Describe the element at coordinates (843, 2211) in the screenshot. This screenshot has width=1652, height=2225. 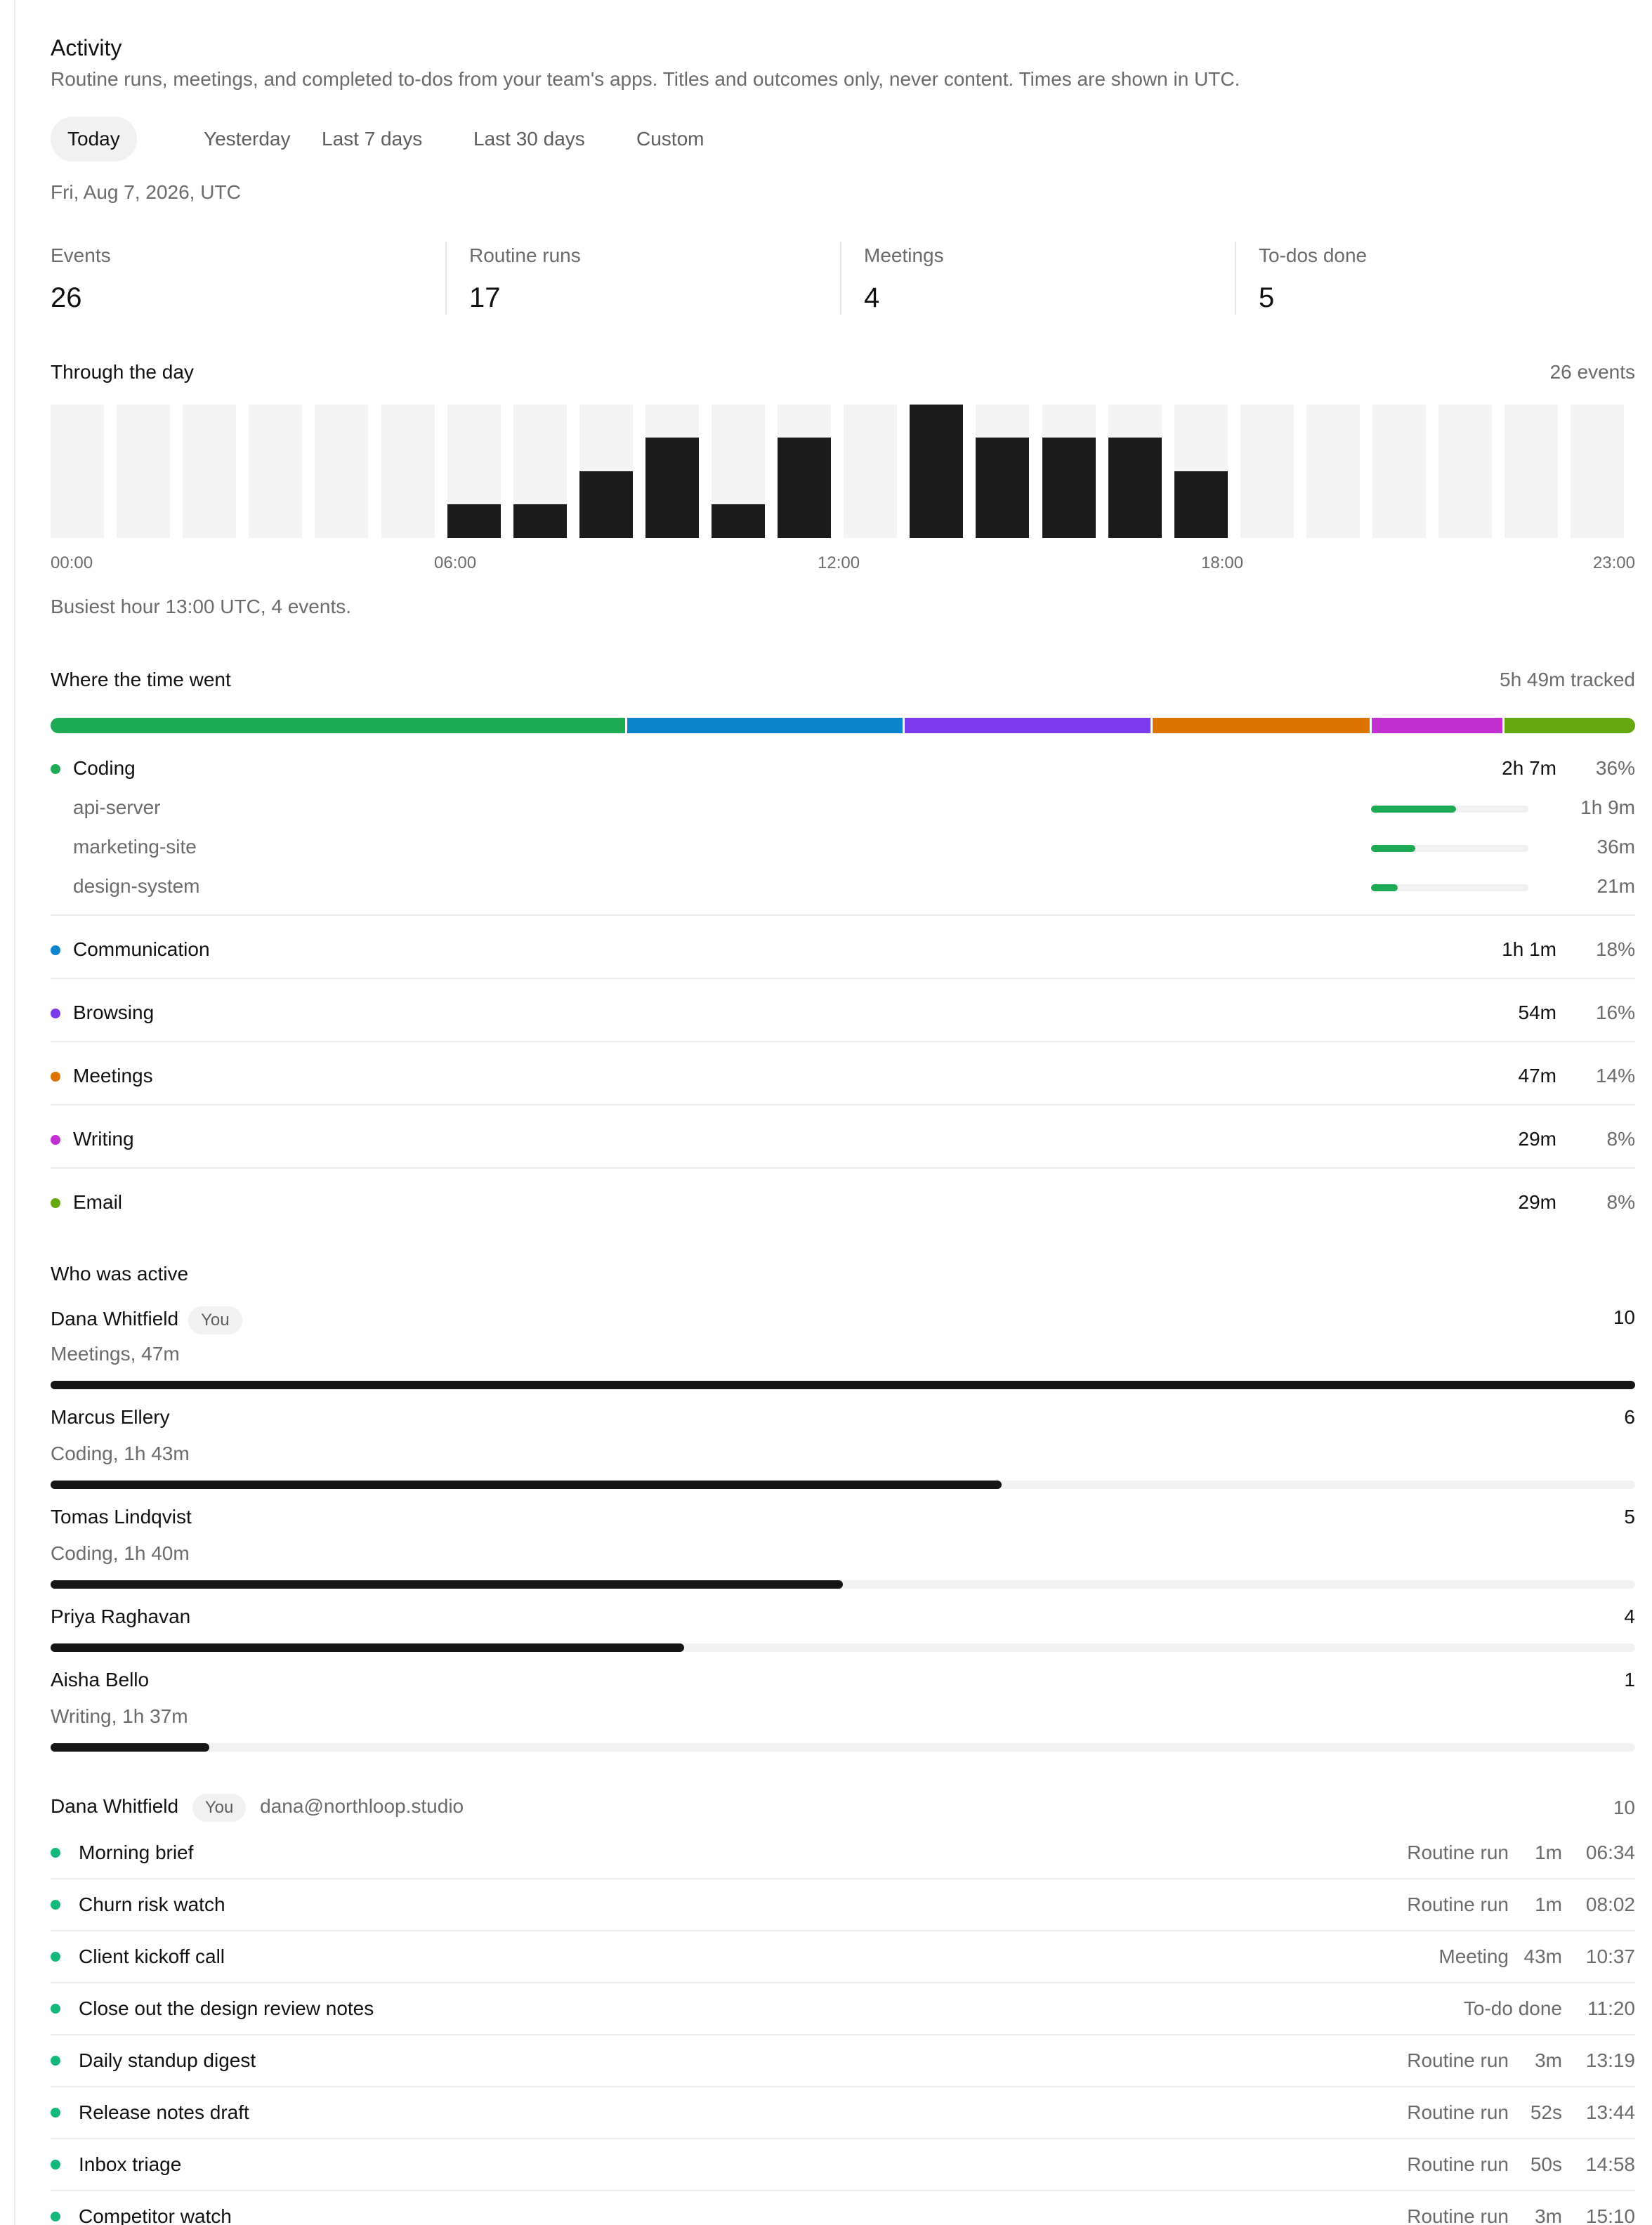
I see `event-row: Competitor watch 15:10 3m Routine run` at that location.